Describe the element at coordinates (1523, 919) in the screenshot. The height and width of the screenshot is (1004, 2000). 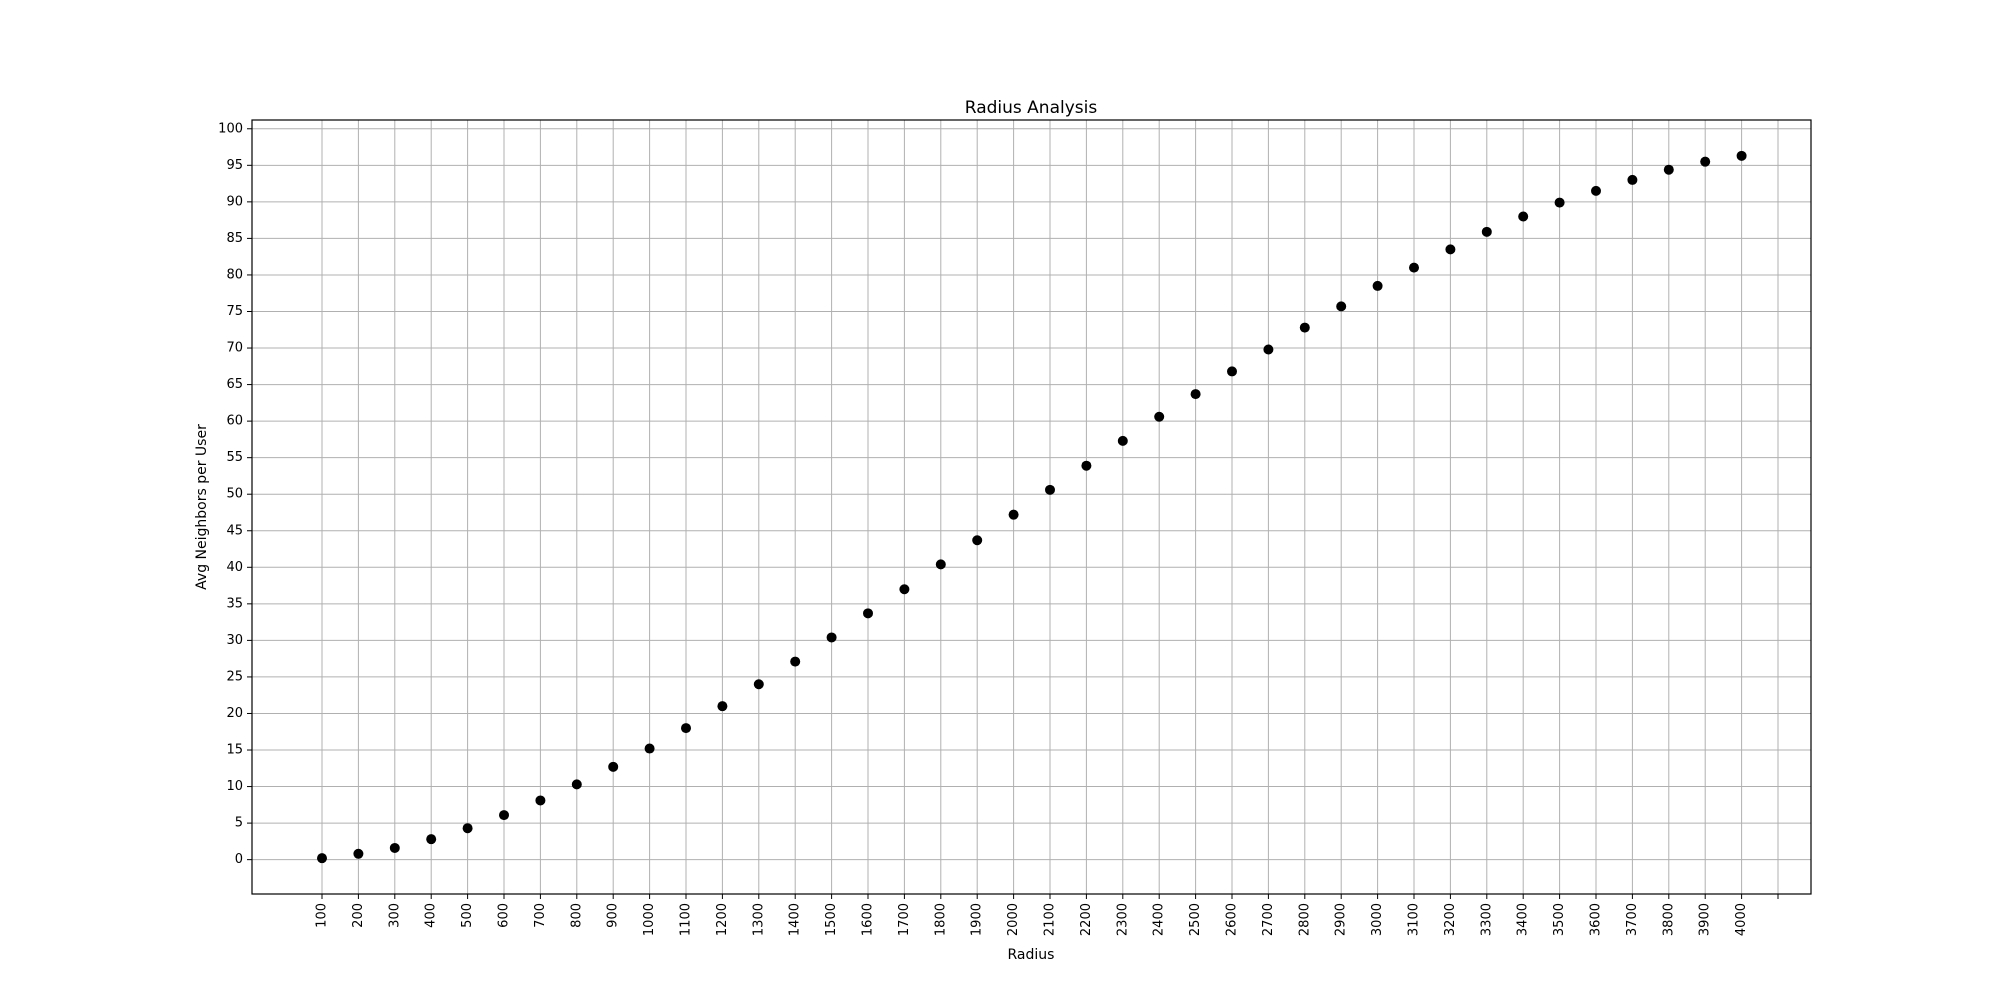
I see `x-tick-label: 3400` at that location.